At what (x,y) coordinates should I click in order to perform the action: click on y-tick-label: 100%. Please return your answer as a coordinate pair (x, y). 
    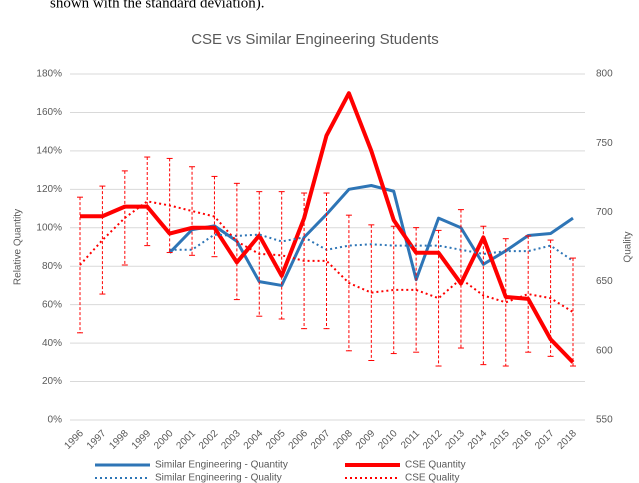
    Looking at the image, I should click on (49, 227).